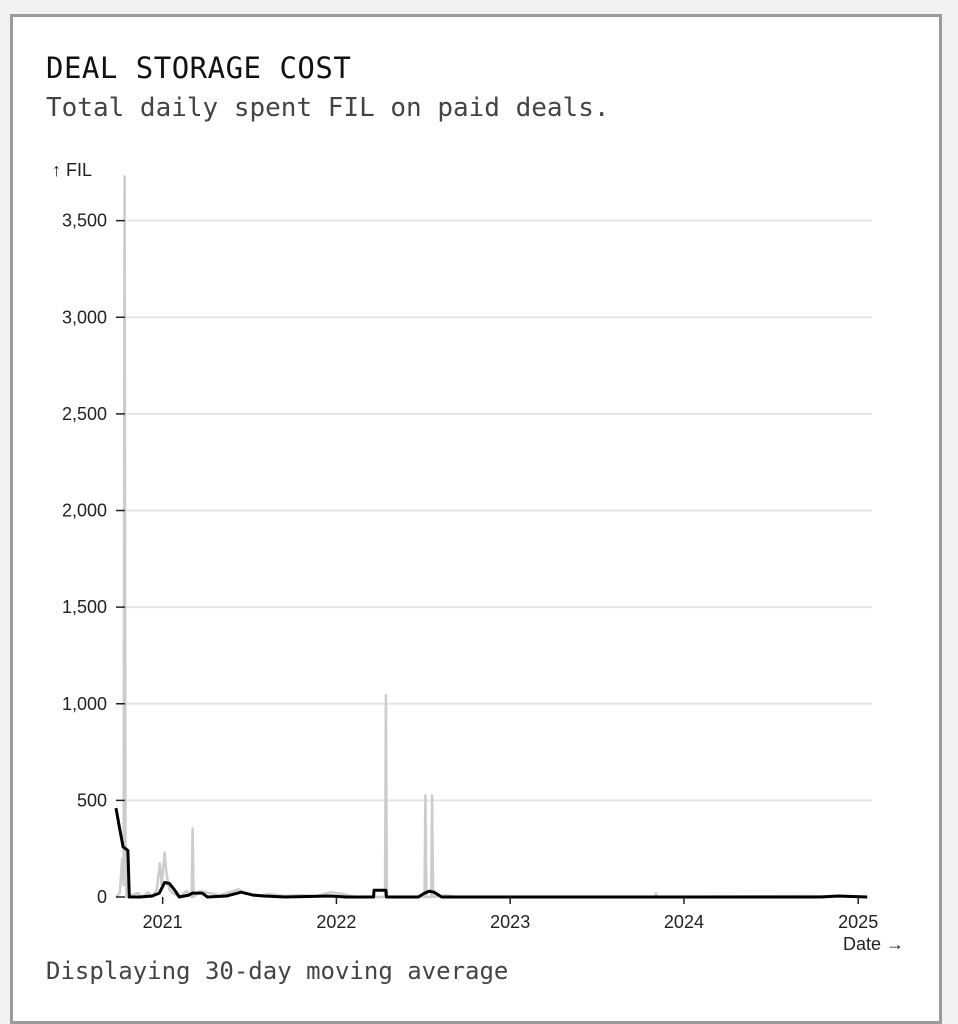  I want to click on x-tick-label: 2025, so click(858, 922).